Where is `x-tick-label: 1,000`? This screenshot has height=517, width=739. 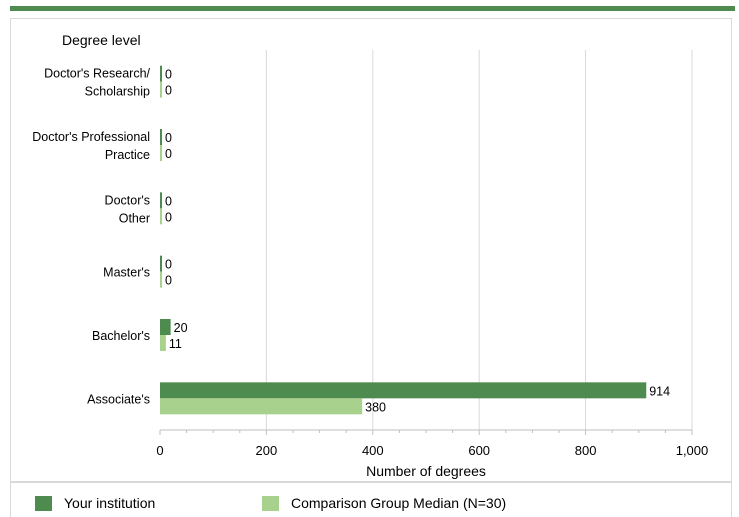
x-tick-label: 1,000 is located at coordinates (692, 450).